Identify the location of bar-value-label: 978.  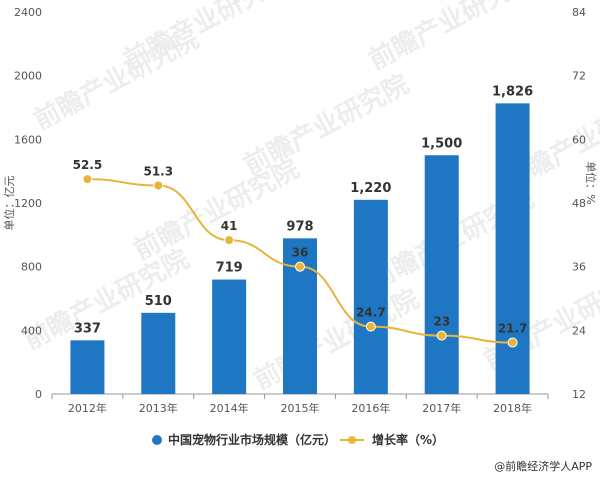
(299, 226).